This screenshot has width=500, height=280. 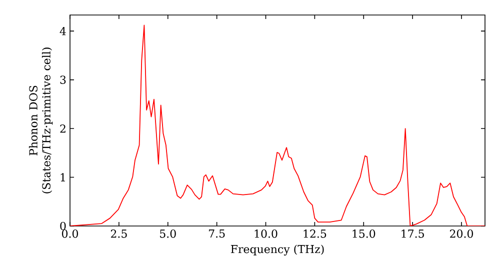 I want to click on x-tick-label: 2.5, so click(x=118, y=234).